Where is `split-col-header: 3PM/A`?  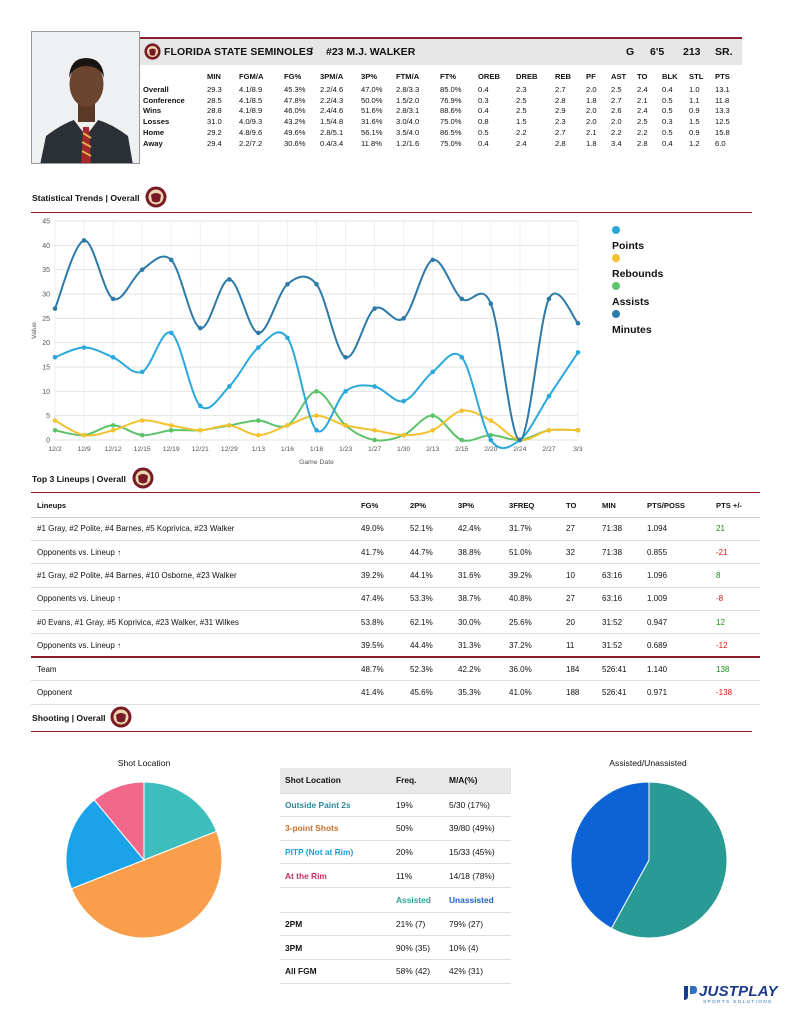
split-col-header: 3PM/A is located at coordinates (332, 76).